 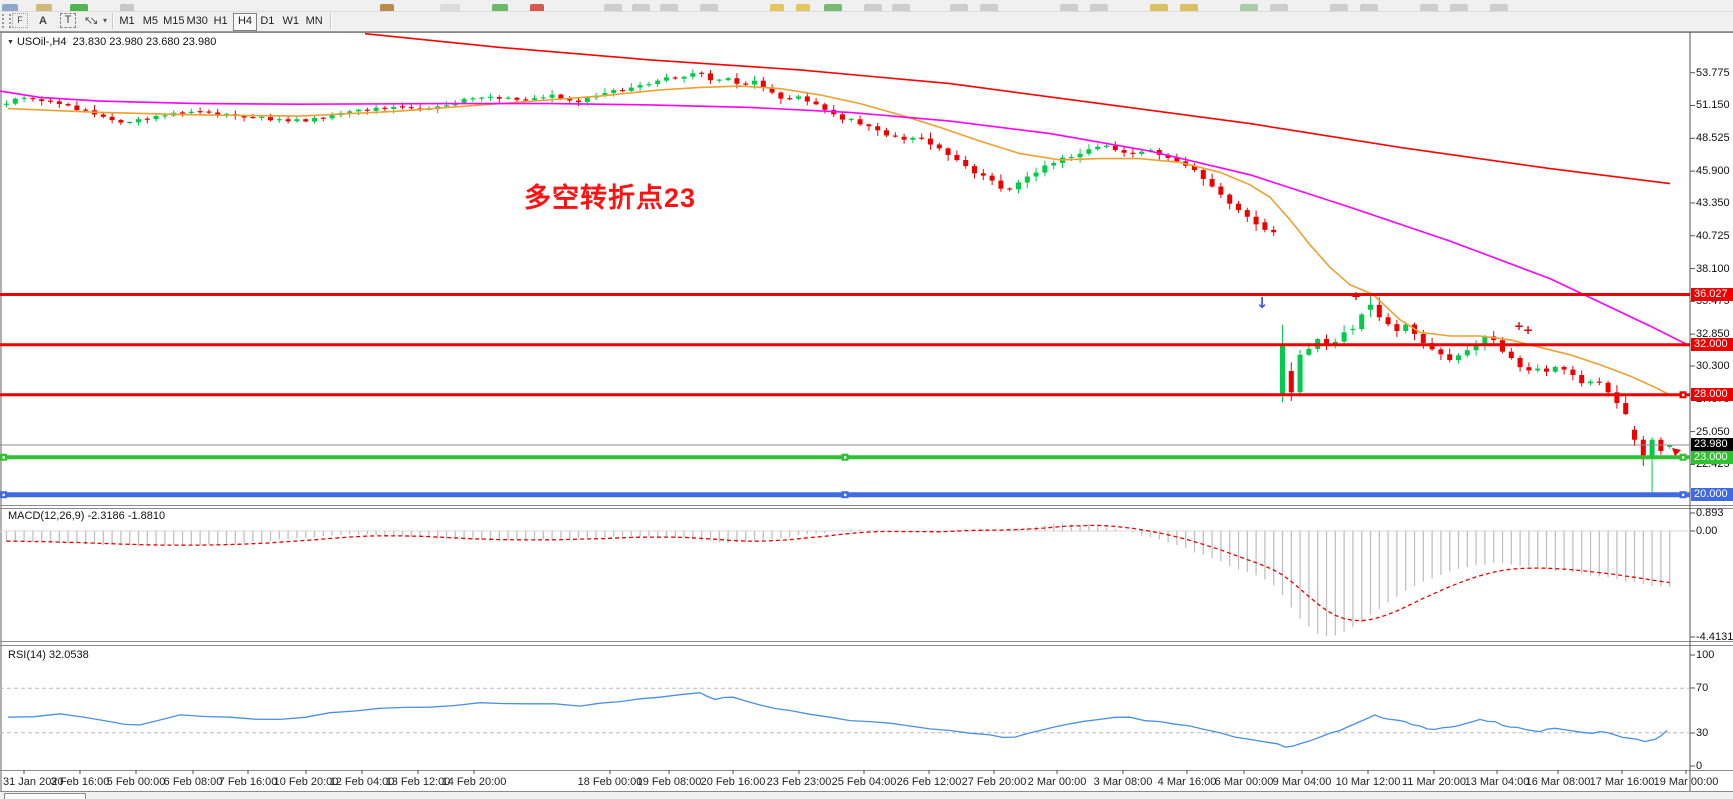 What do you see at coordinates (929, 782) in the screenshot?
I see `time-axis-label: 26 Feb 12:00` at bounding box center [929, 782].